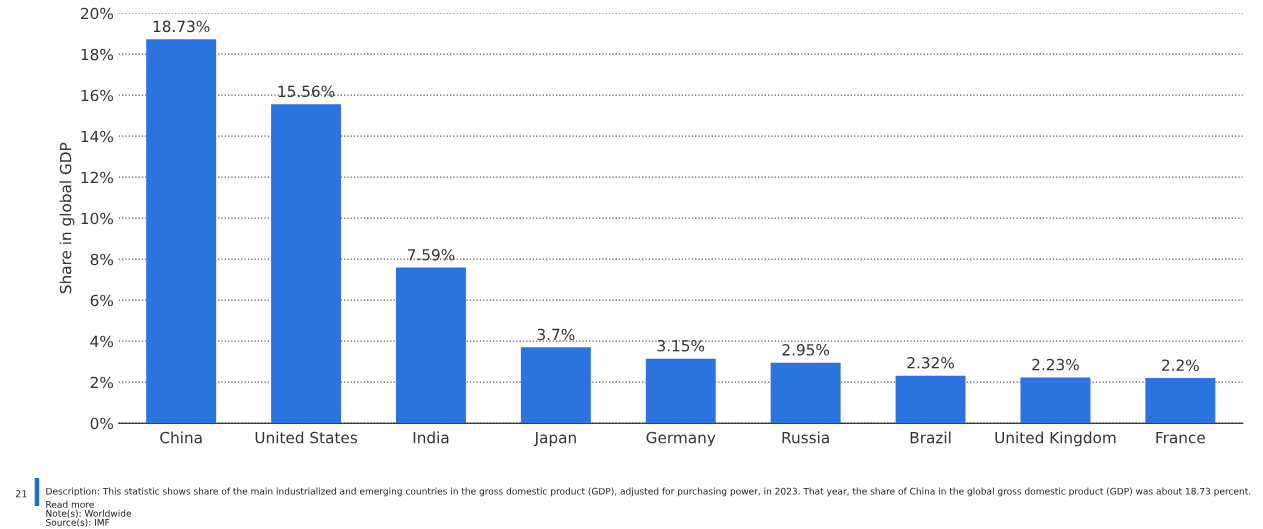 This screenshot has height=529, width=1263. Describe the element at coordinates (930, 437) in the screenshot. I see `x-tick-label: Brazil` at that location.